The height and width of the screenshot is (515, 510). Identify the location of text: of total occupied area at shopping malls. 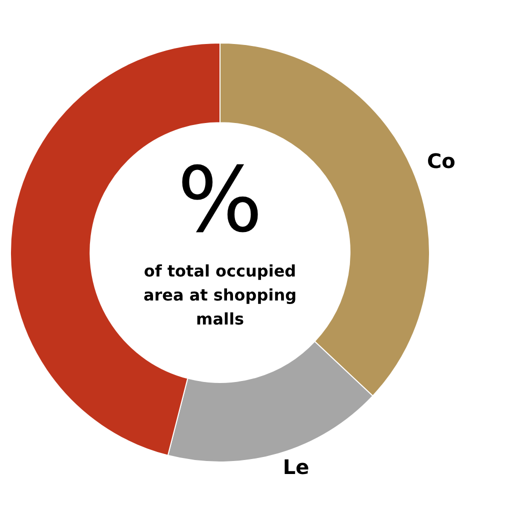
(220, 295).